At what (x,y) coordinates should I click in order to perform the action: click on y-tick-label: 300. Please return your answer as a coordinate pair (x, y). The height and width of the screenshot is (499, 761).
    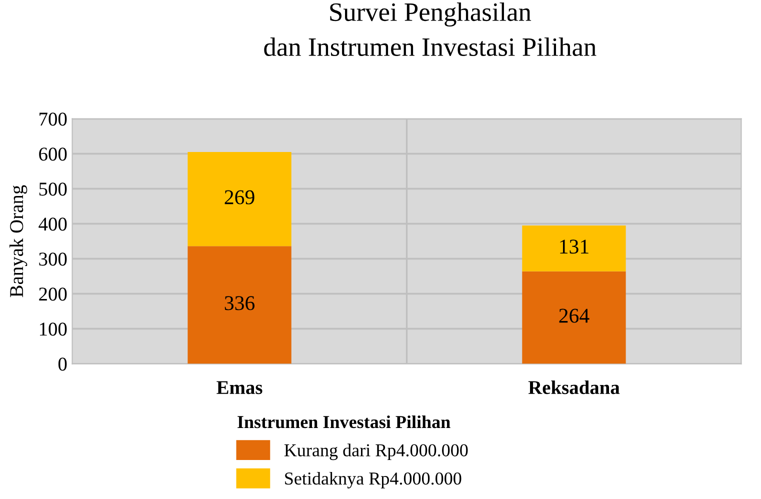
    Looking at the image, I should click on (53, 259).